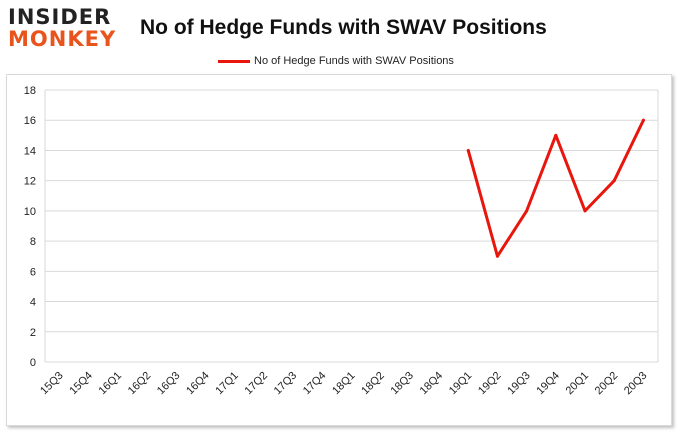 The height and width of the screenshot is (433, 680). What do you see at coordinates (227, 384) in the screenshot?
I see `x-tick-label: 17Q1` at bounding box center [227, 384].